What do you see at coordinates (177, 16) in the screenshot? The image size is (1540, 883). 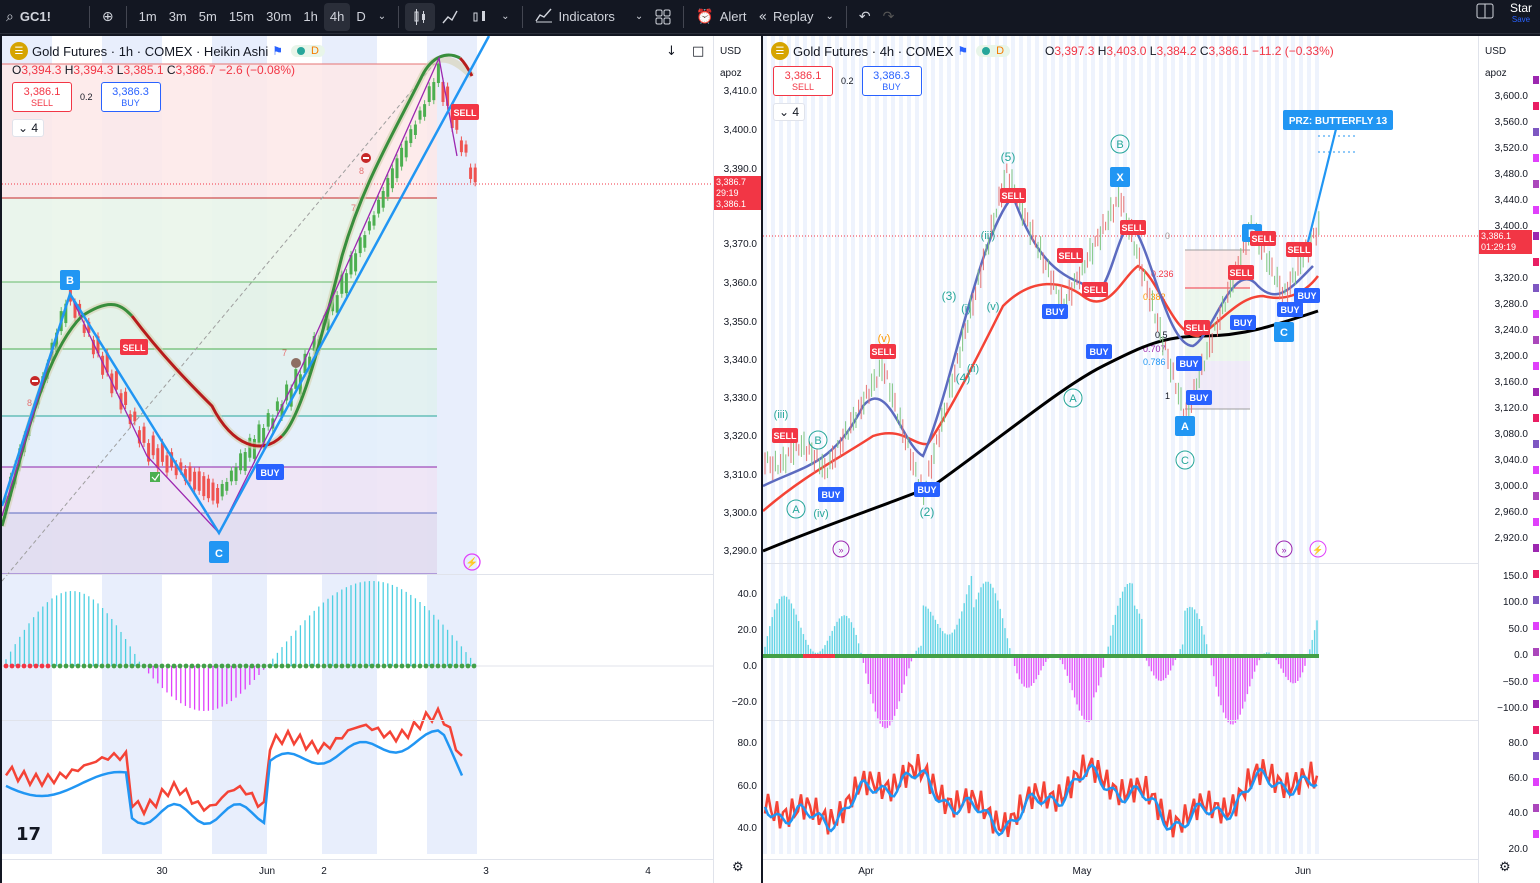 I see `interval-3m: 3m` at bounding box center [177, 16].